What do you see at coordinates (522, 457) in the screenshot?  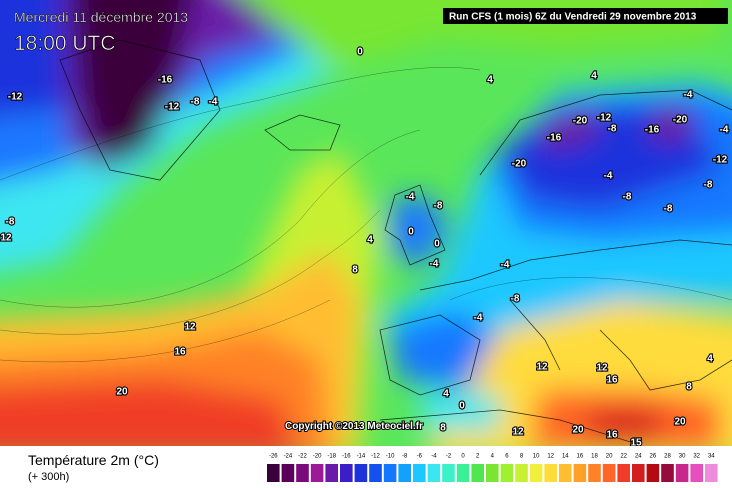 I see `colorbar-tick-label: 8` at bounding box center [522, 457].